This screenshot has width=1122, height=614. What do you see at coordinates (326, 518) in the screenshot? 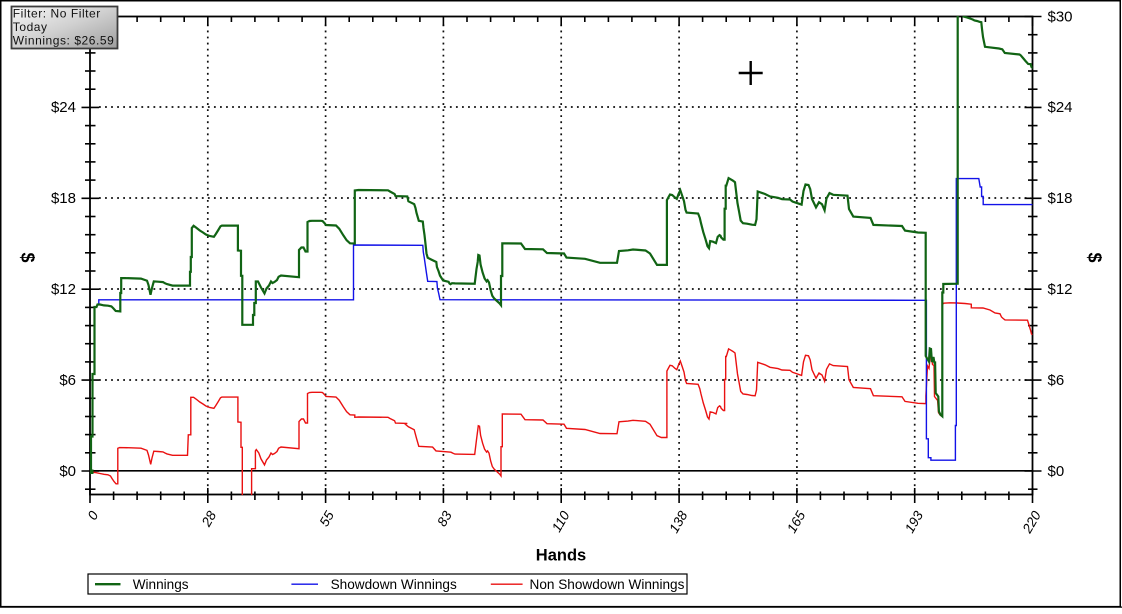
I see `svg-text: 55` at bounding box center [326, 518].